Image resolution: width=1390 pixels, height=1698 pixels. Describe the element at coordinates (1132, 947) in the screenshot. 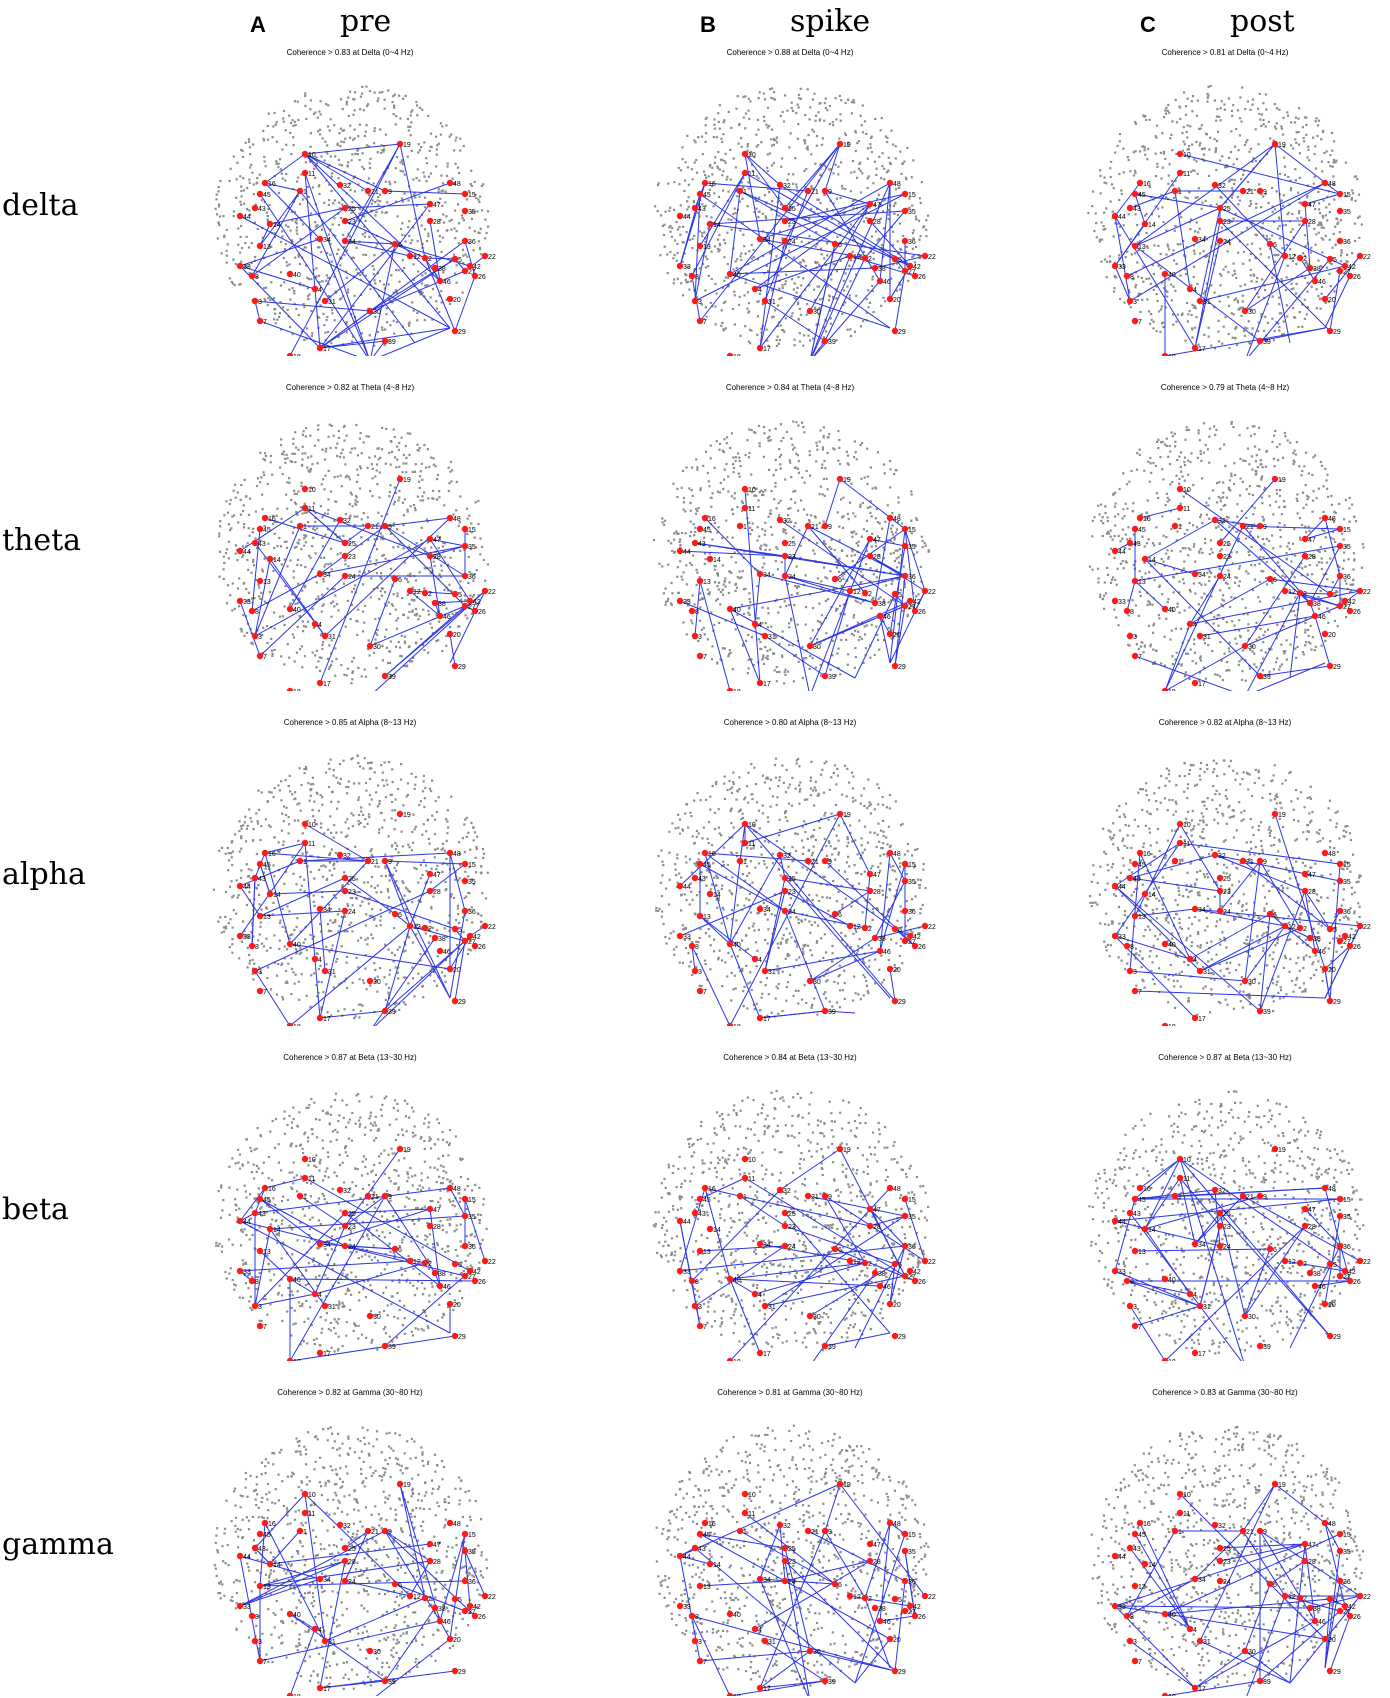

I see `electrode-label: 8` at that location.